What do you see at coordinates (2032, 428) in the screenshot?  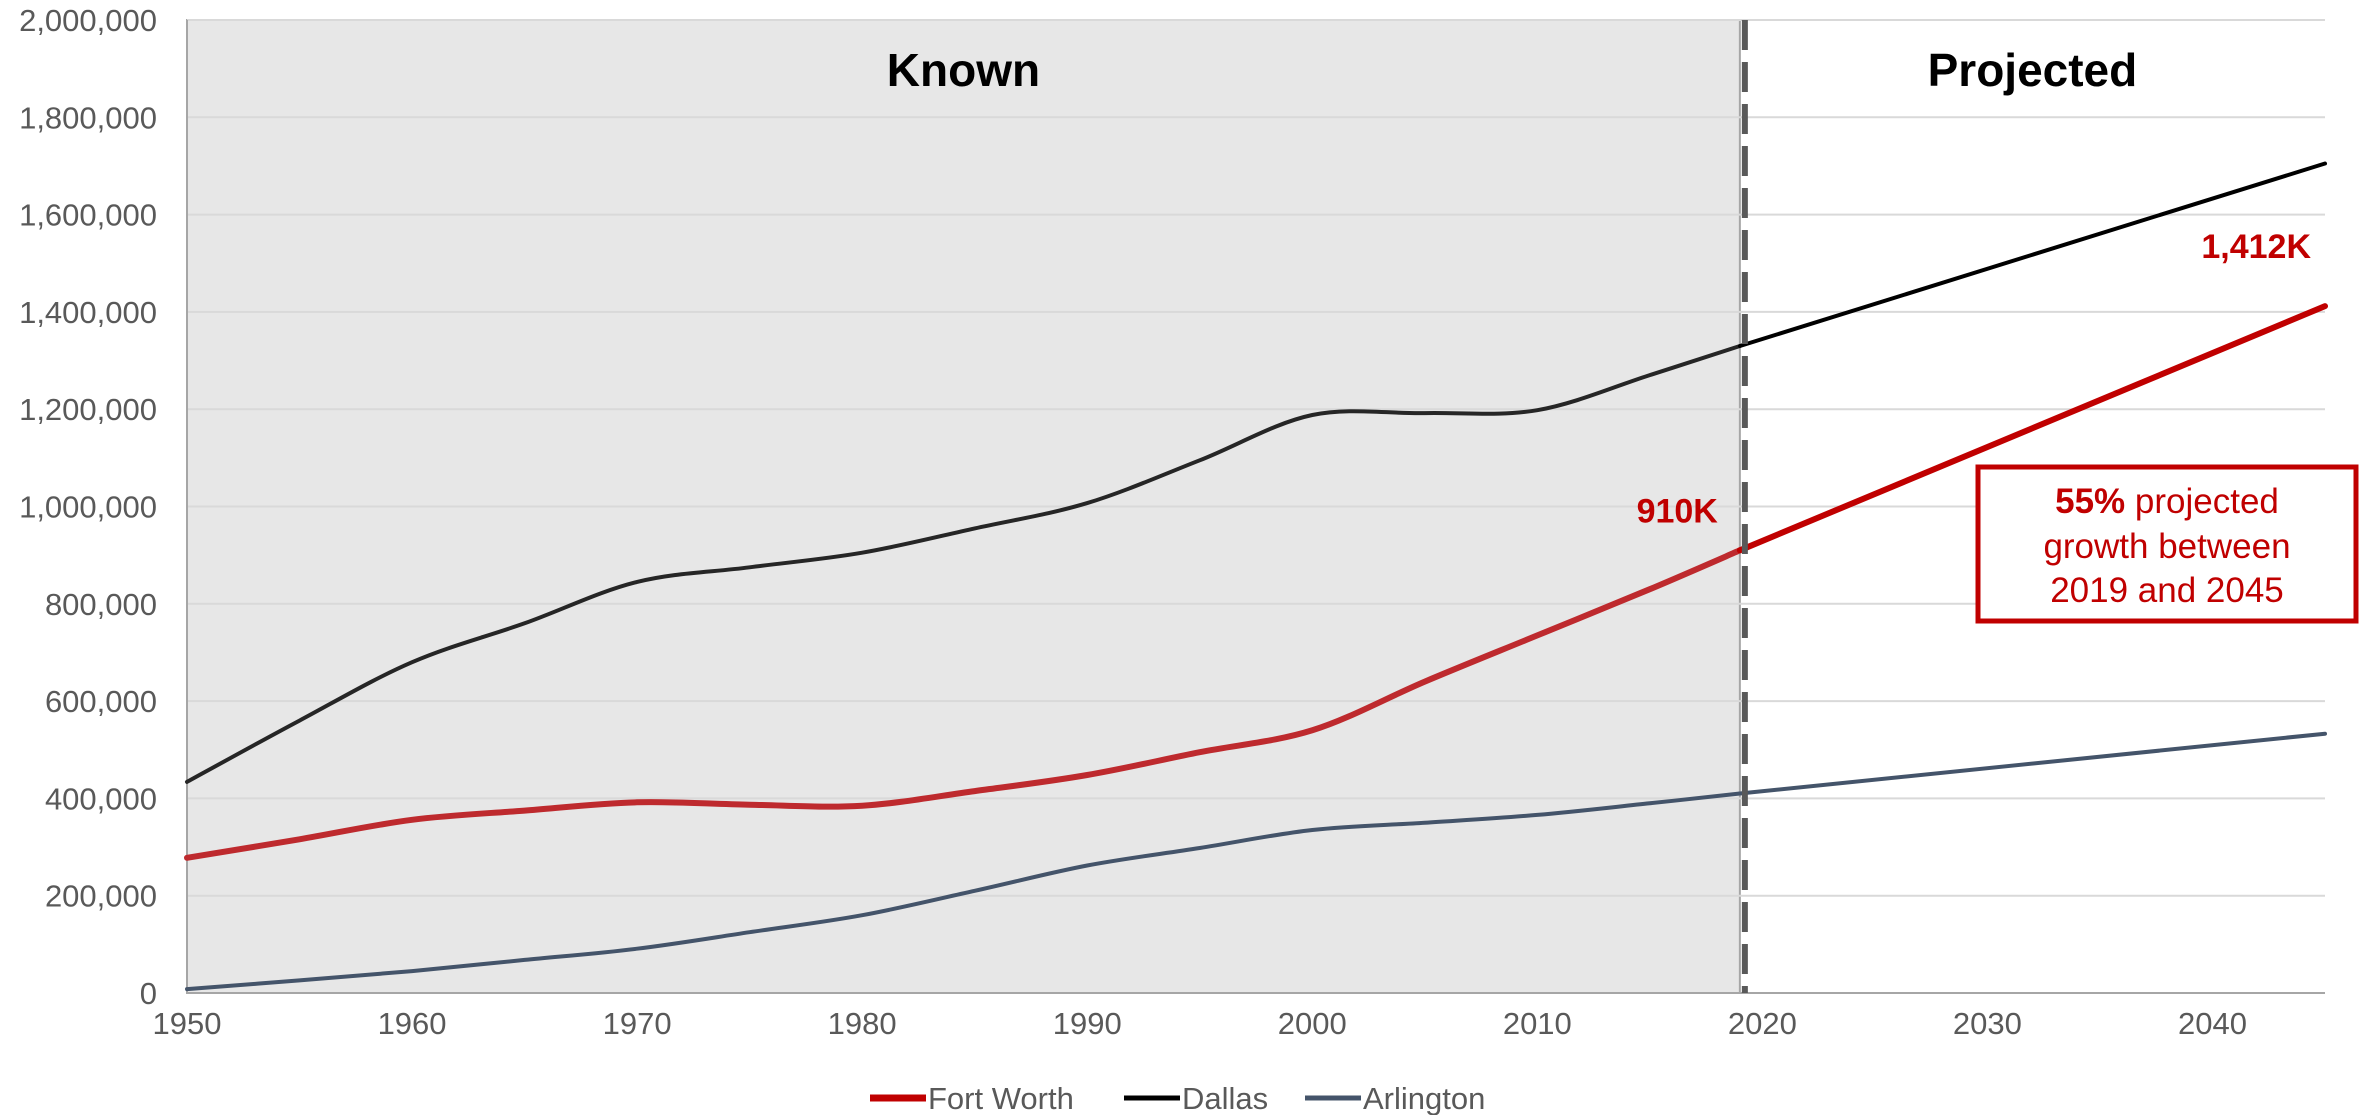 I see `series-line-fort-worth-projected` at bounding box center [2032, 428].